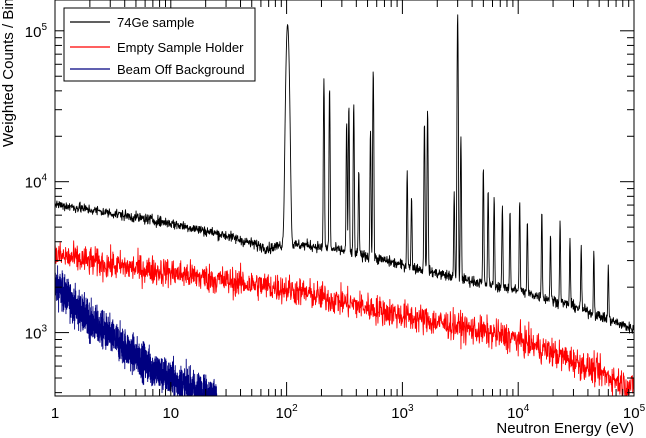  I want to click on legend-label-ge74: 74Ge sample, so click(155, 22).